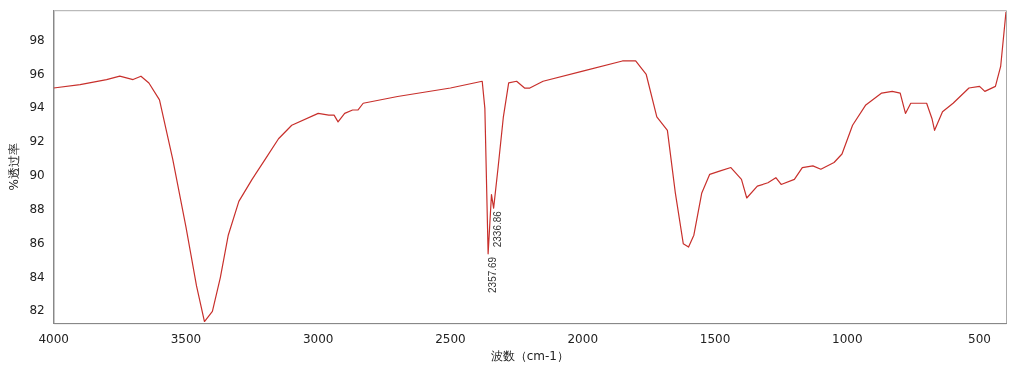 Image resolution: width=1024 pixels, height=370 pixels. Describe the element at coordinates (37, 208) in the screenshot. I see `y-tick-label: 88` at that location.